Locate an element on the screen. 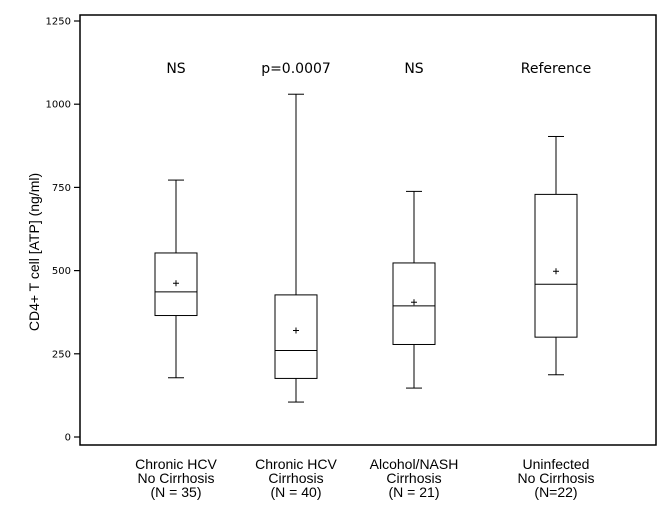 The image size is (660, 509). group-annotation: p=0.0007 is located at coordinates (296, 69).